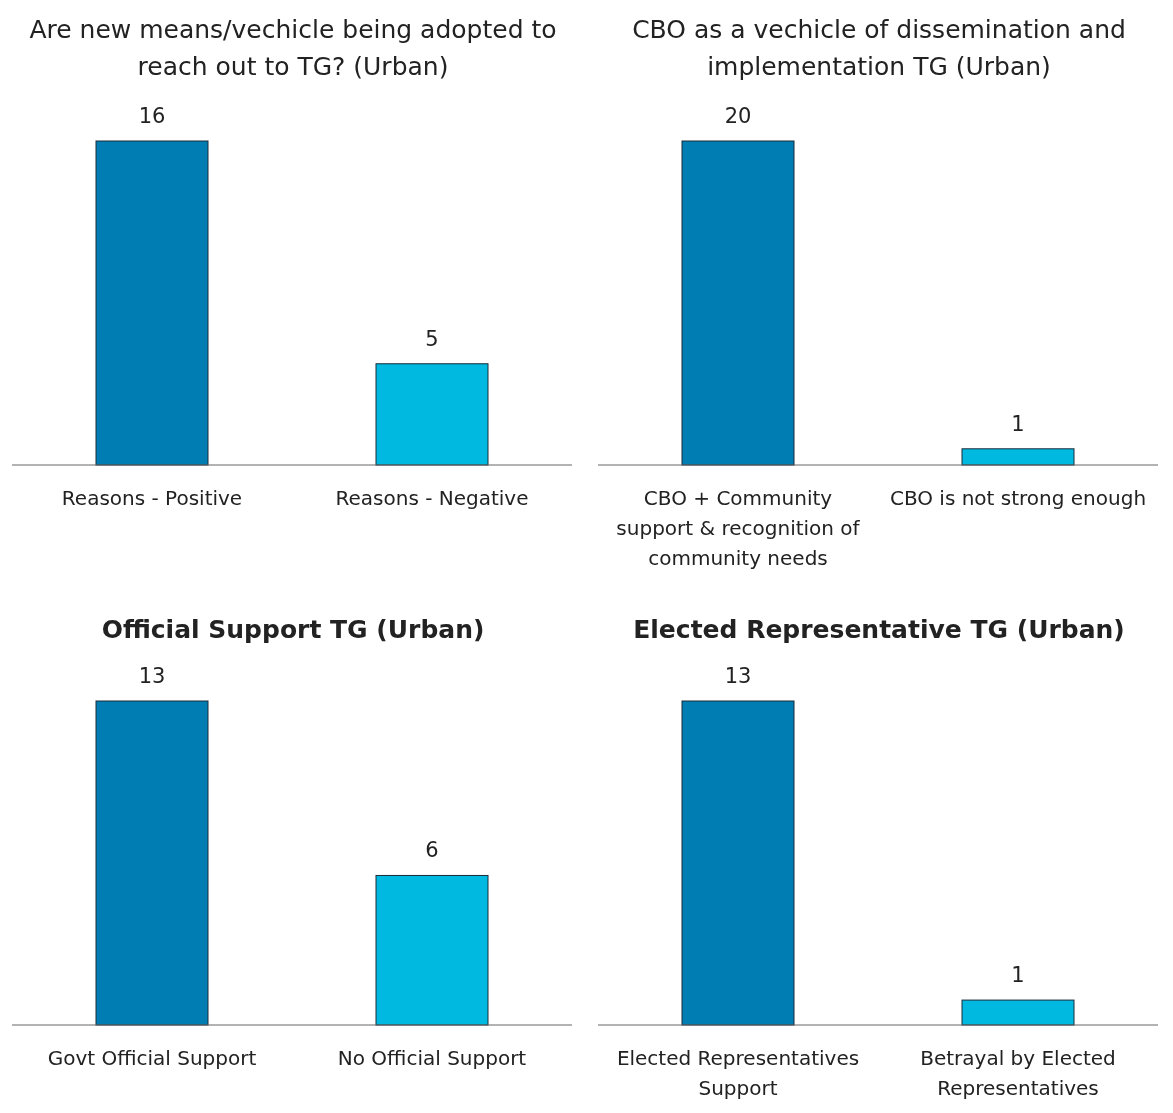  Describe the element at coordinates (879, 629) in the screenshot. I see `chart-title: Elected Representative TG (Urban)` at that location.